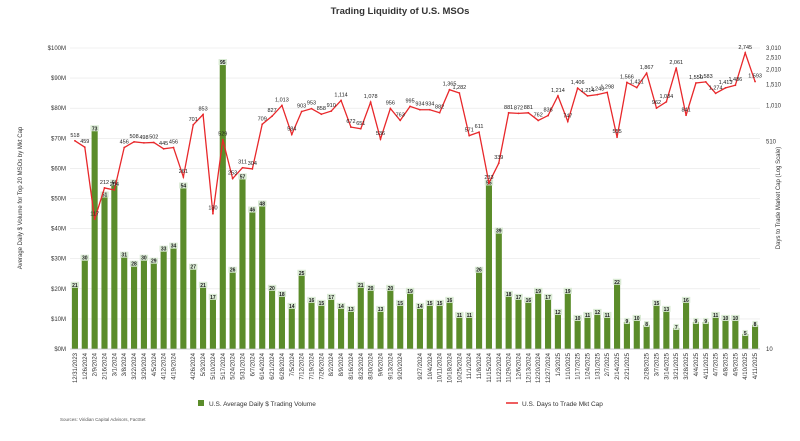  I want to click on bar-label: 51, so click(105, 195).